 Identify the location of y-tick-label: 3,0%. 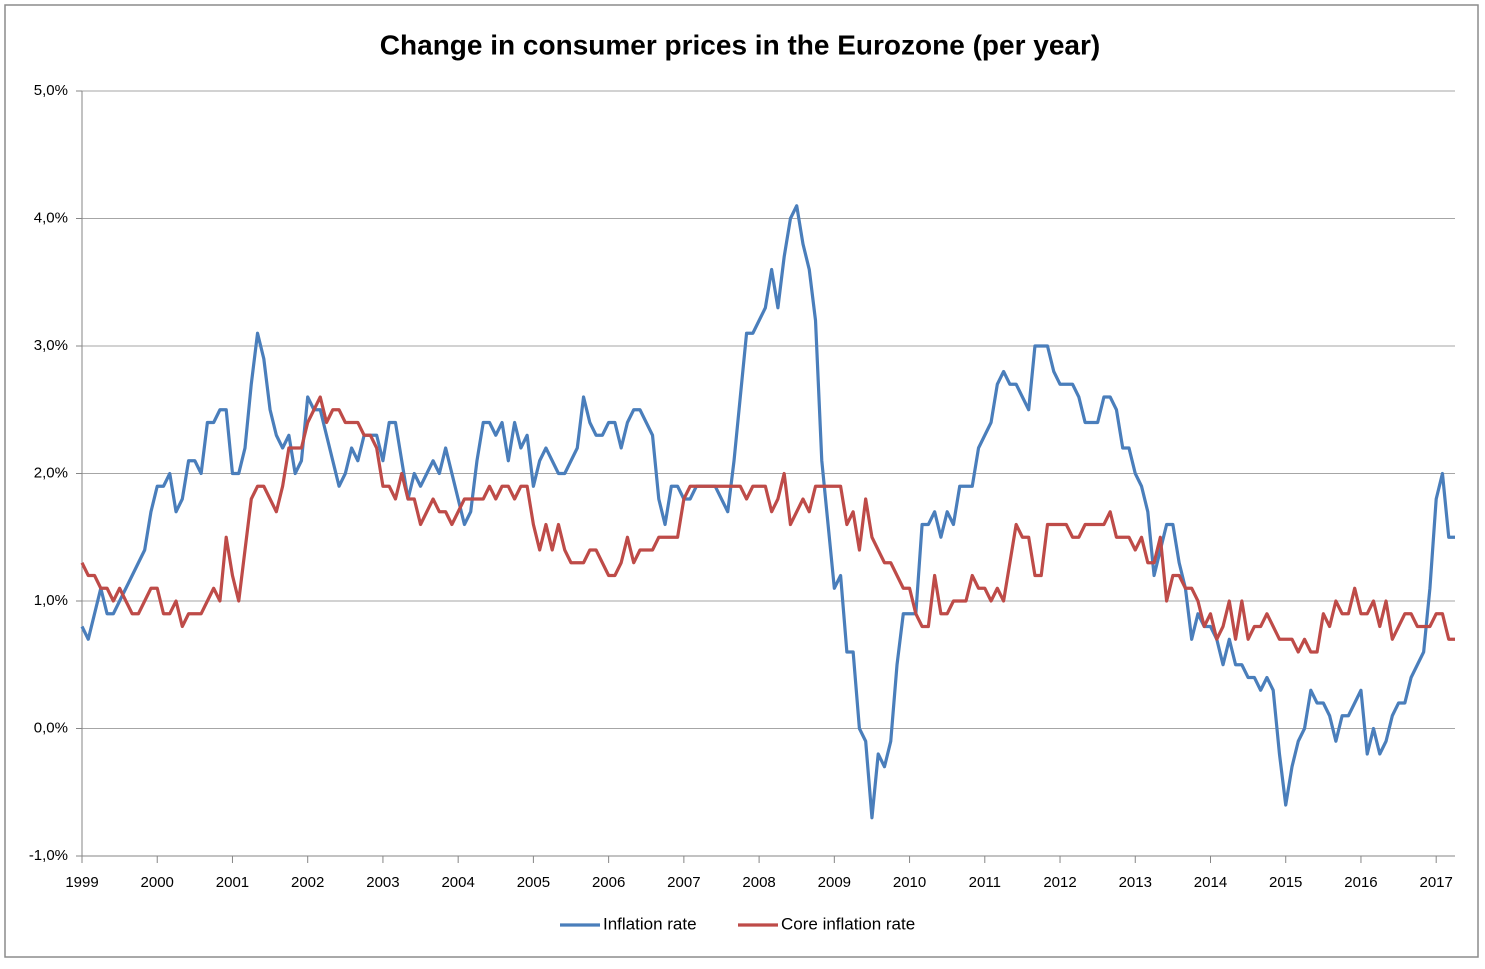
(51, 345).